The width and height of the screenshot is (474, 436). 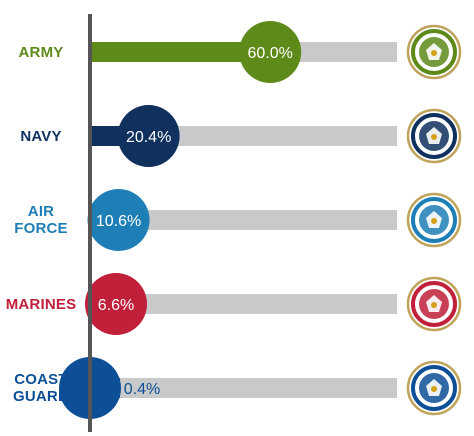 What do you see at coordinates (243, 220) in the screenshot?
I see `track-air-force` at bounding box center [243, 220].